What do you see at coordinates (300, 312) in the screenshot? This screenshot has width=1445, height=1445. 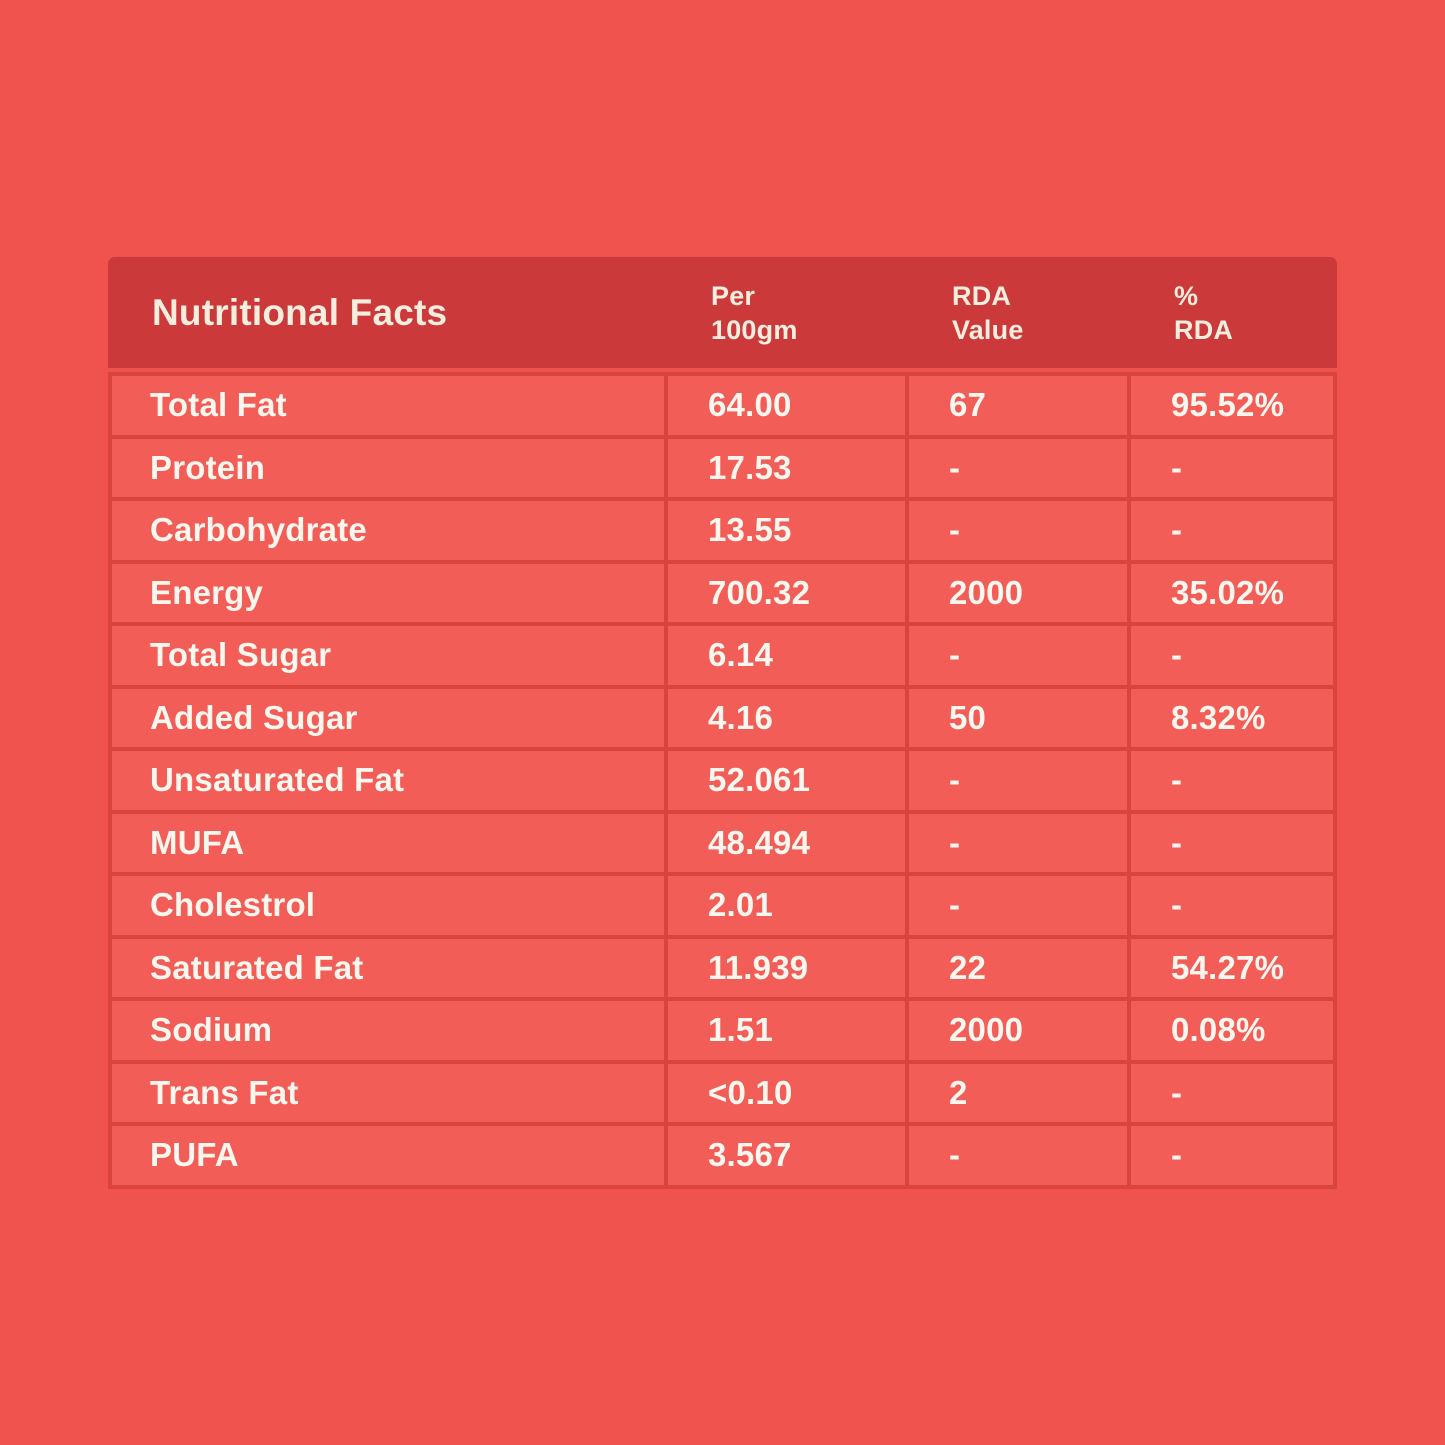 I see `table-title: Nutritional Facts` at bounding box center [300, 312].